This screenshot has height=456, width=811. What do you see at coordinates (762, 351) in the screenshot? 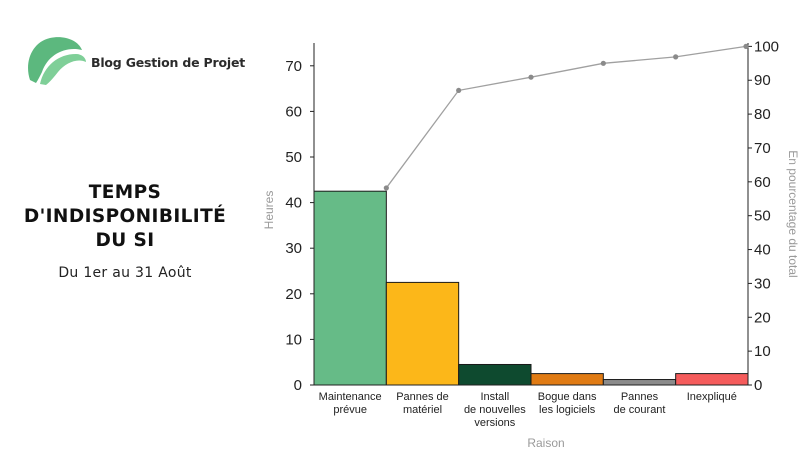
I see `y2-tick-label: 10` at bounding box center [762, 351].